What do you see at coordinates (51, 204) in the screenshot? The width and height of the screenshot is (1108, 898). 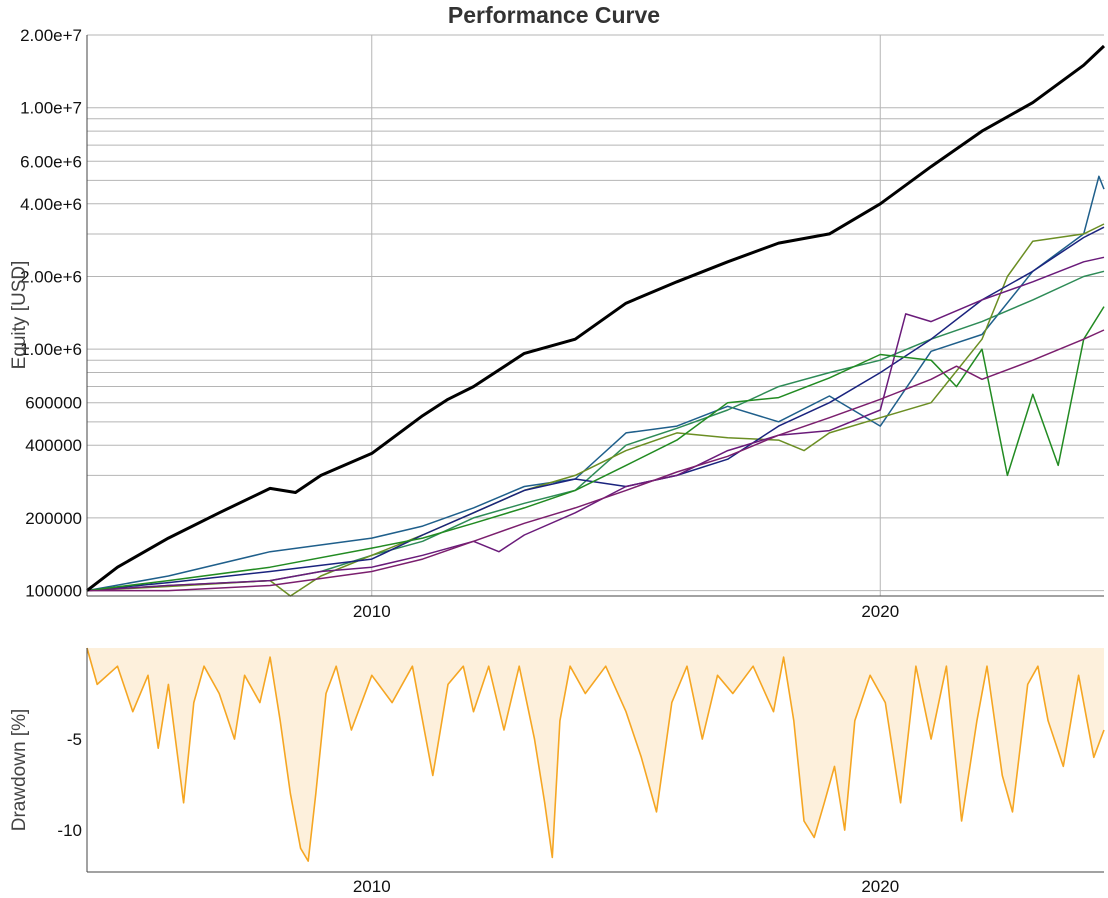 I see `equity-y-tick-label-6: 4.00e+6` at bounding box center [51, 204].